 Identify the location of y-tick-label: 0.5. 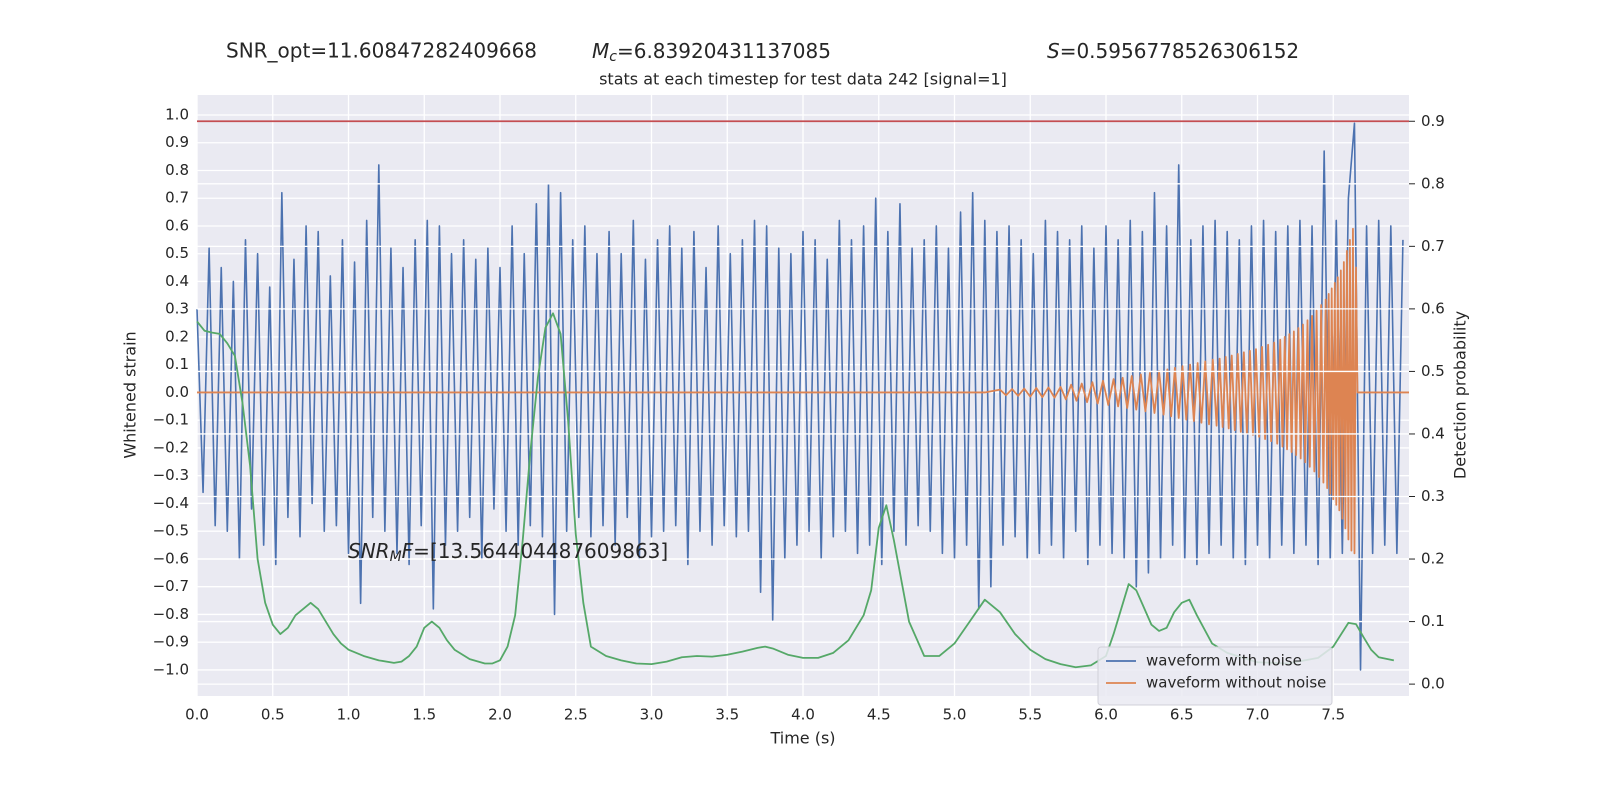
(177, 253).